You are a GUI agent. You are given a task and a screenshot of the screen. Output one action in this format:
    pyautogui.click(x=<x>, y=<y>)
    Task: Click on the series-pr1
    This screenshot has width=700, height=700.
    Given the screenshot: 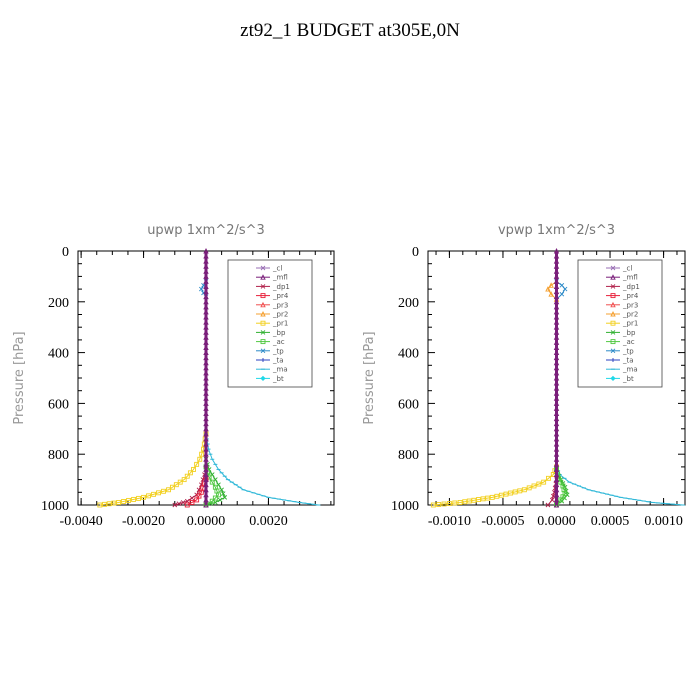 What is the action you would take?
    pyautogui.click(x=494, y=486)
    